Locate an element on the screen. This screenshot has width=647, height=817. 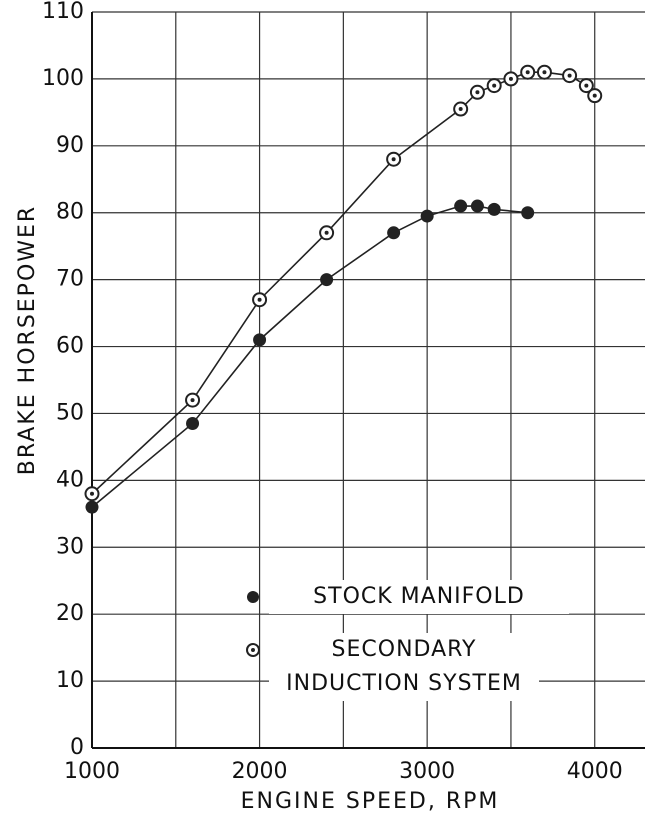
x-tick-label: 4000 is located at coordinates (595, 771).